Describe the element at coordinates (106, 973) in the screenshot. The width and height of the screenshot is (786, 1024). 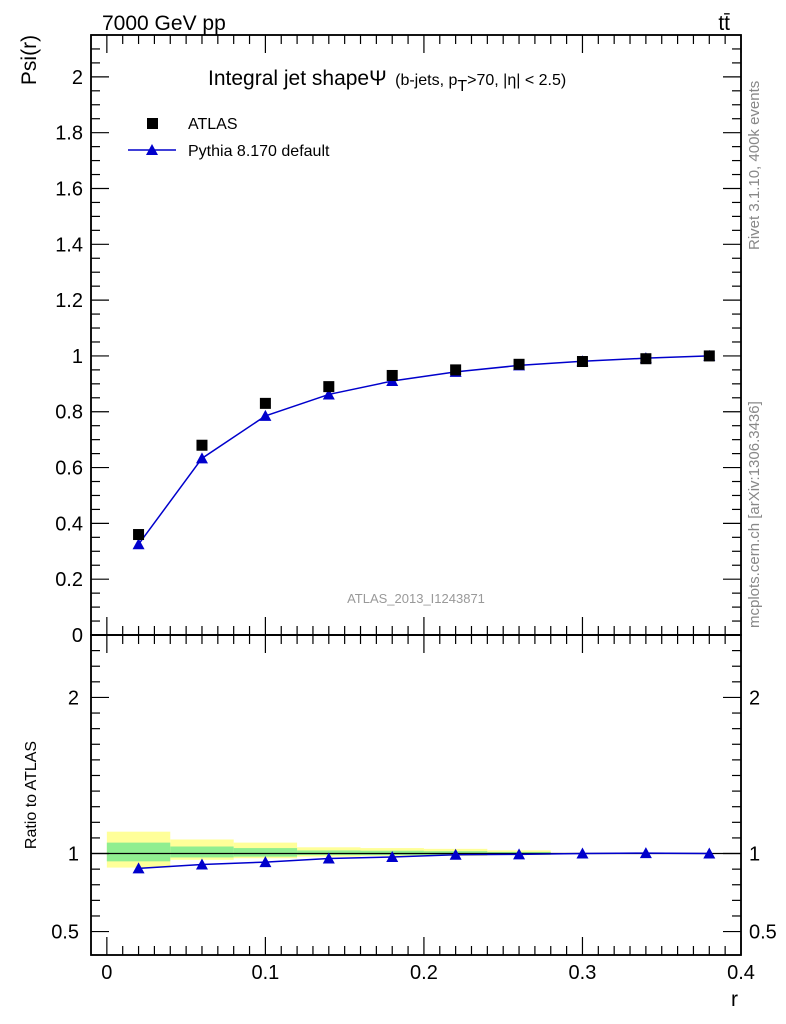
I see `x-tick-label: 0` at that location.